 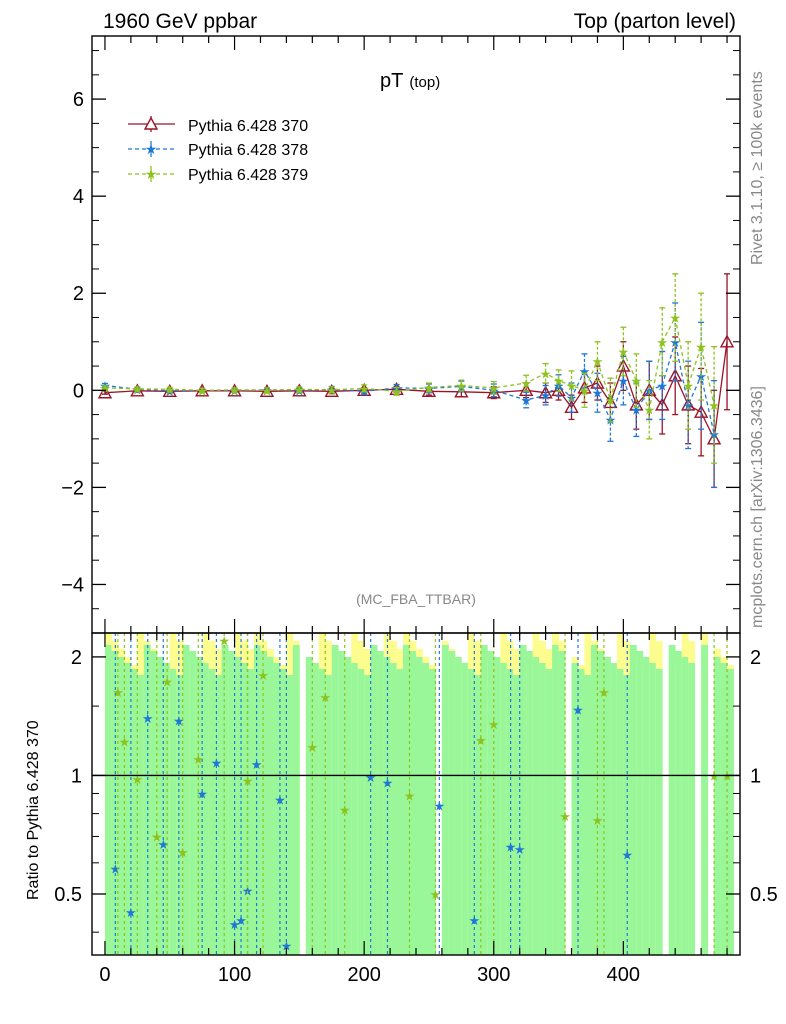 What do you see at coordinates (248, 175) in the screenshot?
I see `legend-label-379: Pythia 6.428 379` at bounding box center [248, 175].